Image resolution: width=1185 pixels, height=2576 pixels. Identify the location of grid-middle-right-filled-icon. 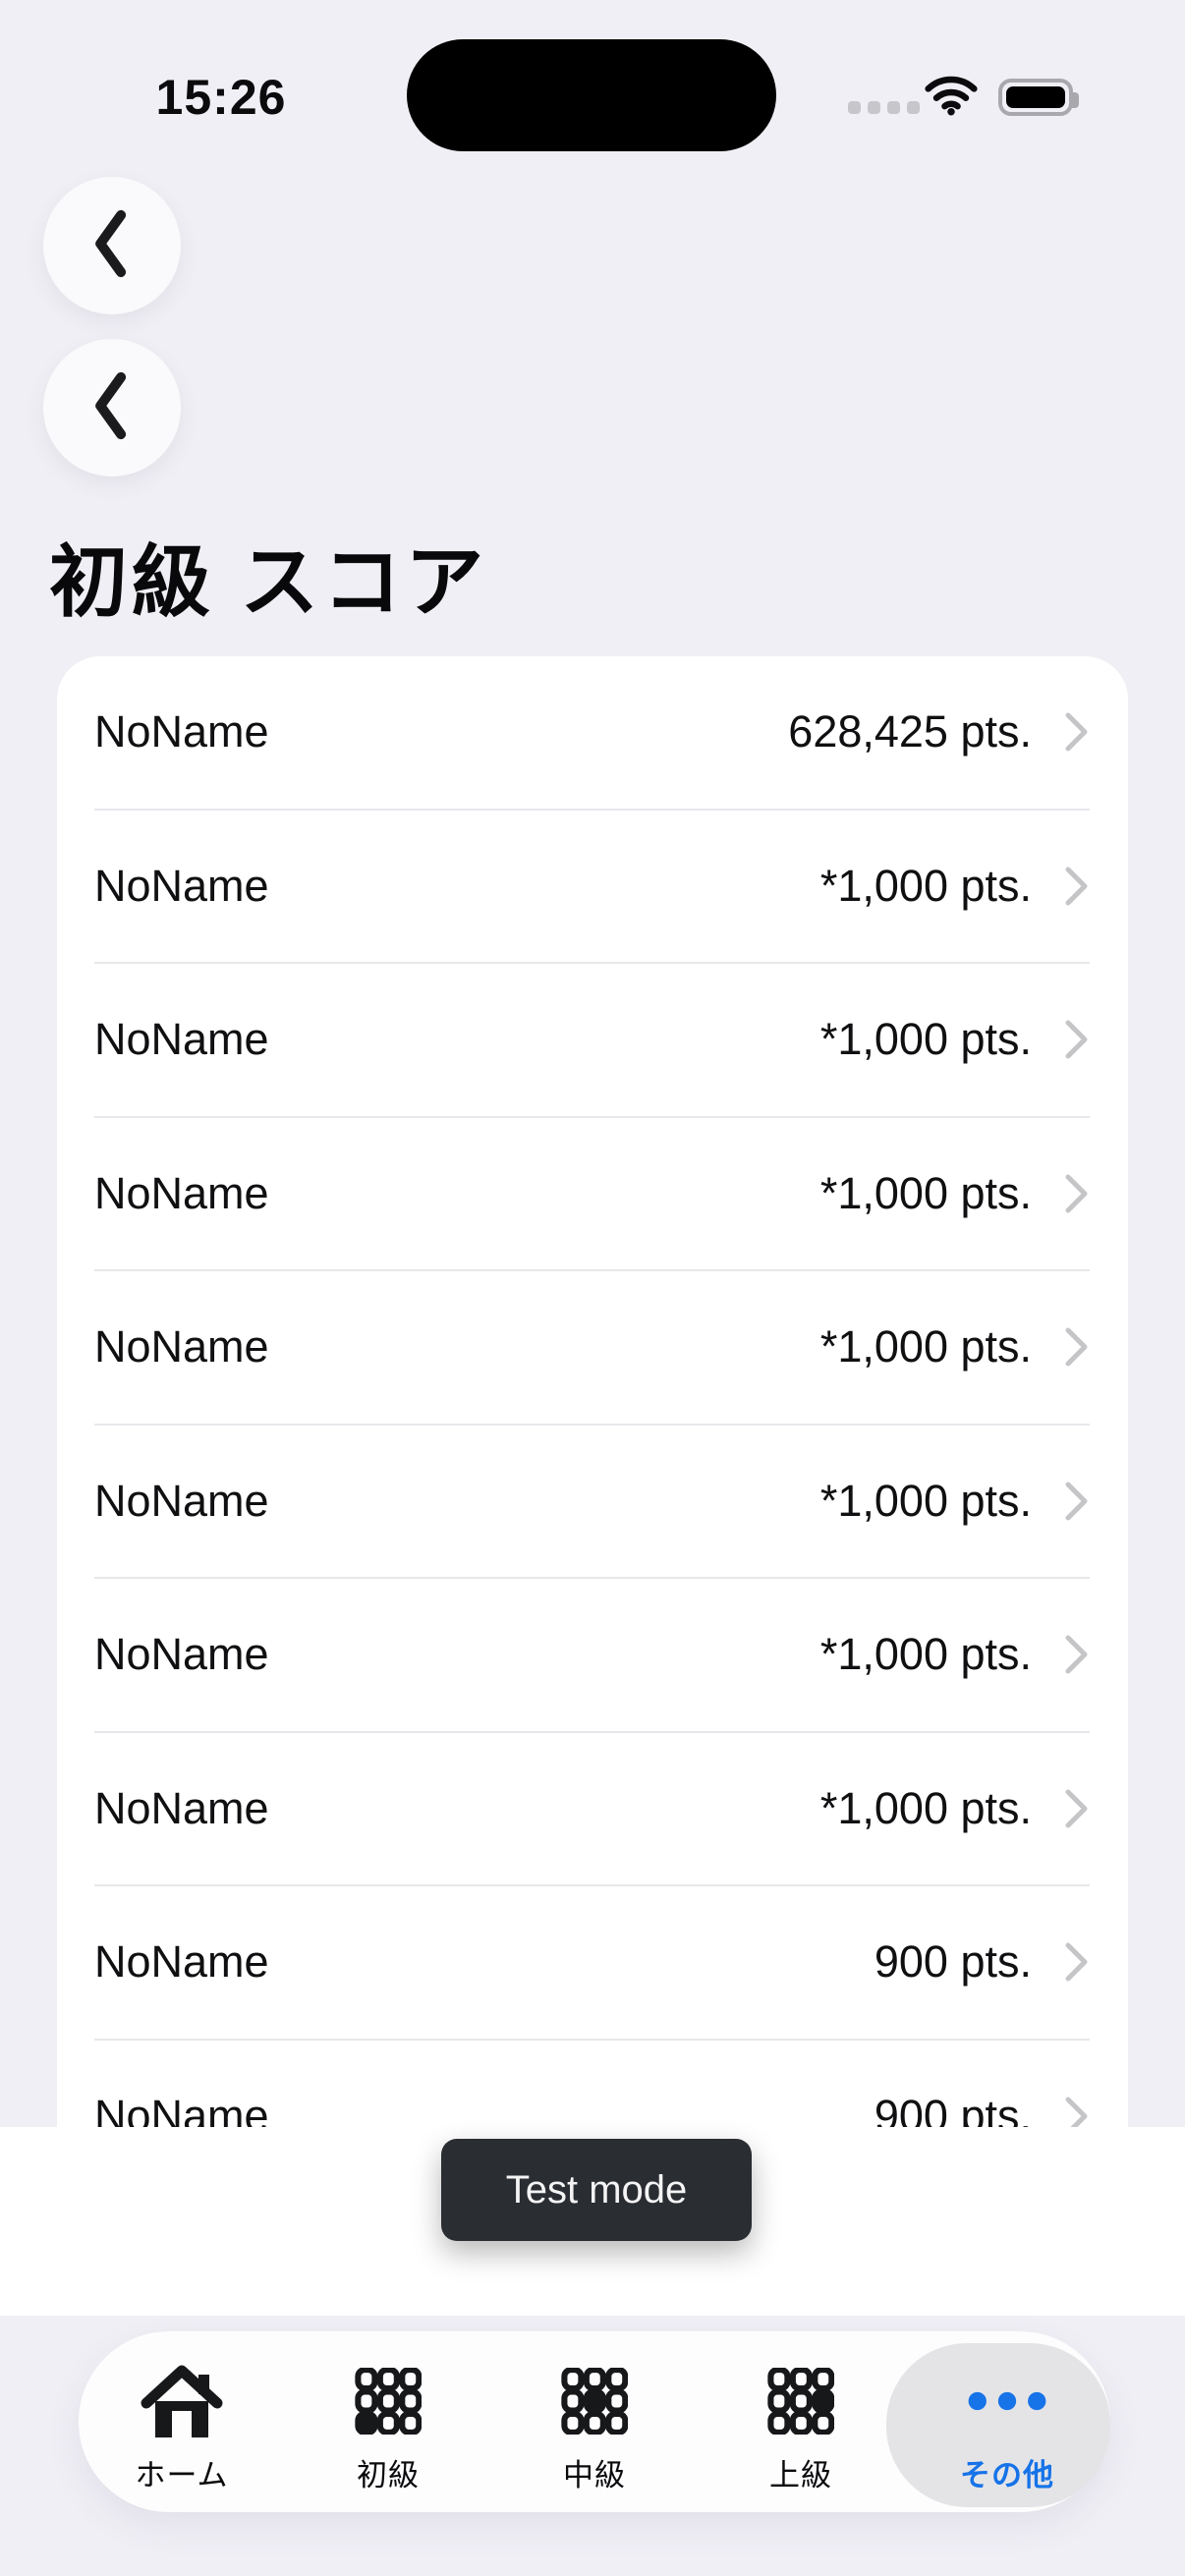
(801, 2401).